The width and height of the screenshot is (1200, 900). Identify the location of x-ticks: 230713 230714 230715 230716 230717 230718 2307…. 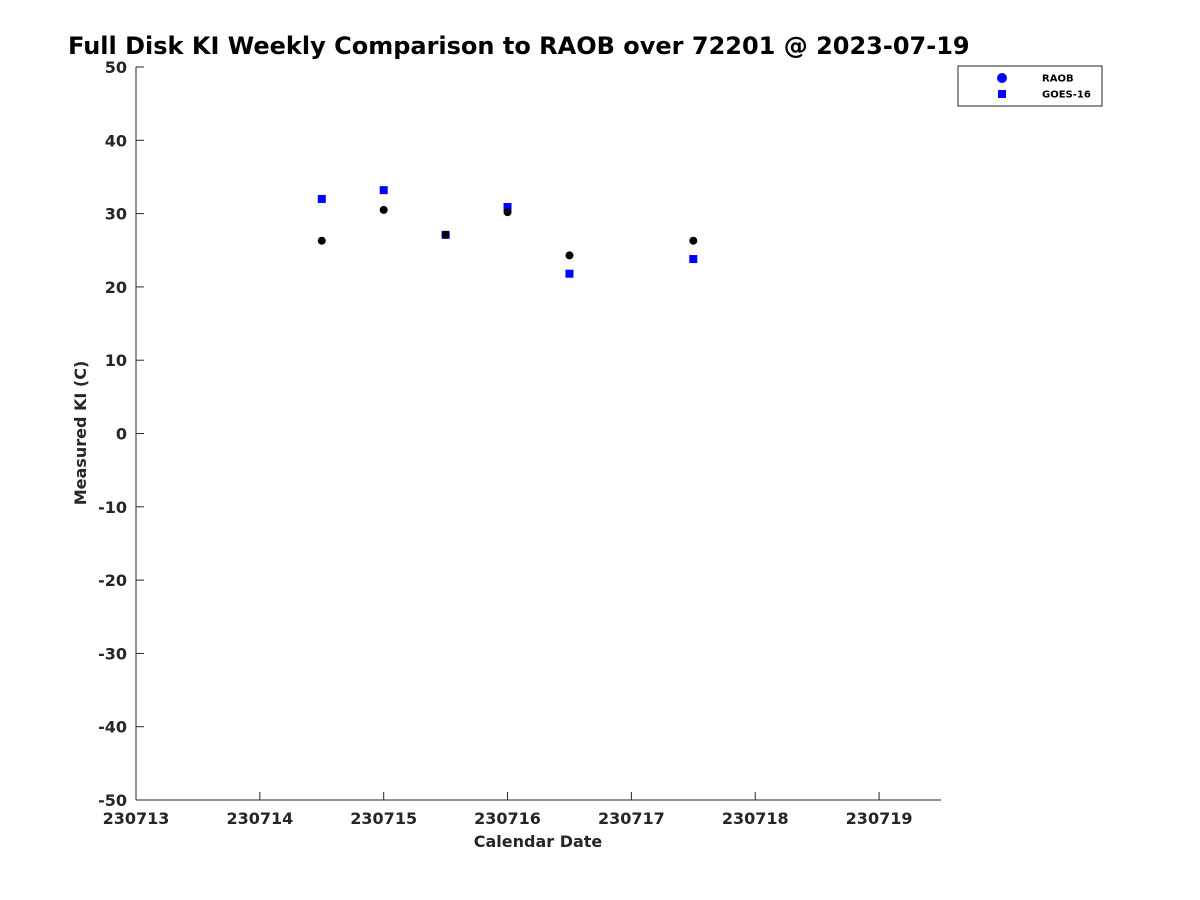
(508, 810).